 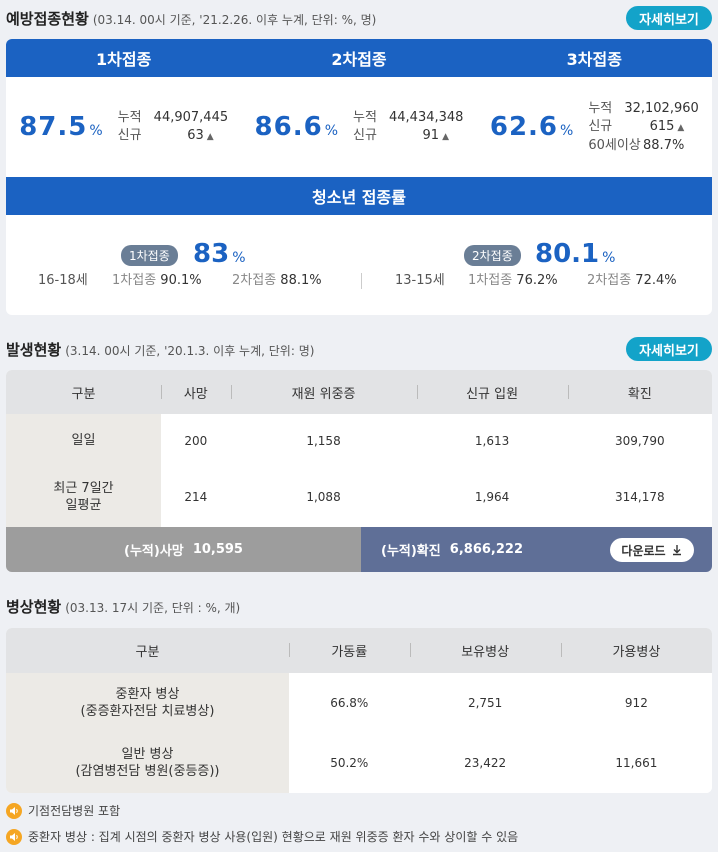 What do you see at coordinates (83, 497) in the screenshot?
I see `row-label: 최근 7일간 일평균` at bounding box center [83, 497].